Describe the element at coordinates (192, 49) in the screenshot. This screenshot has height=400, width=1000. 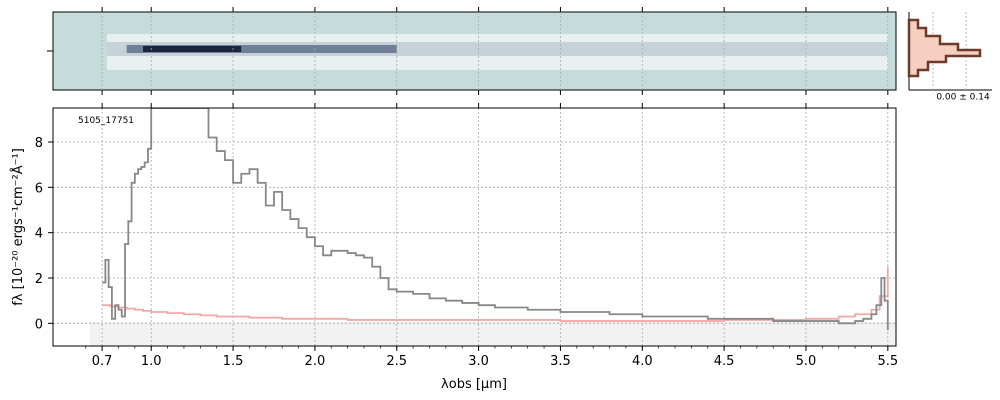
I see `trace-peak` at that location.